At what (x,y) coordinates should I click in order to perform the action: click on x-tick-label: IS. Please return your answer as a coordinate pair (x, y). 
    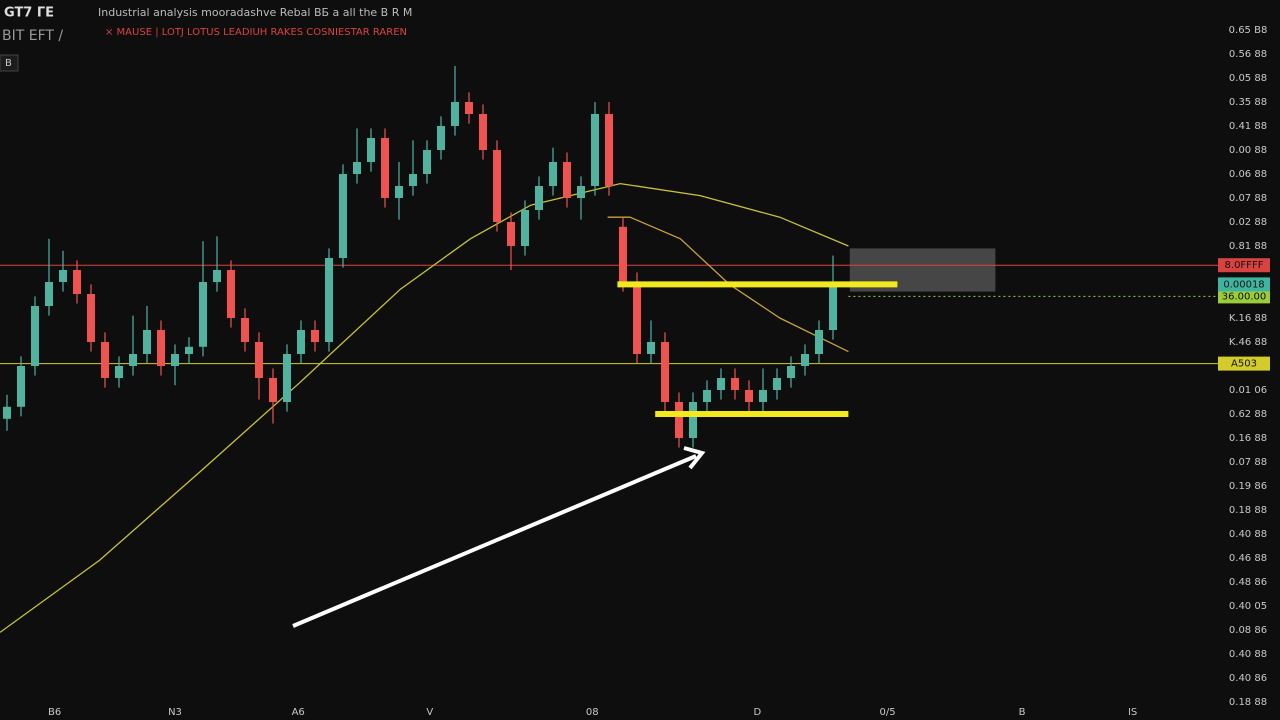
    Looking at the image, I should click on (1132, 712).